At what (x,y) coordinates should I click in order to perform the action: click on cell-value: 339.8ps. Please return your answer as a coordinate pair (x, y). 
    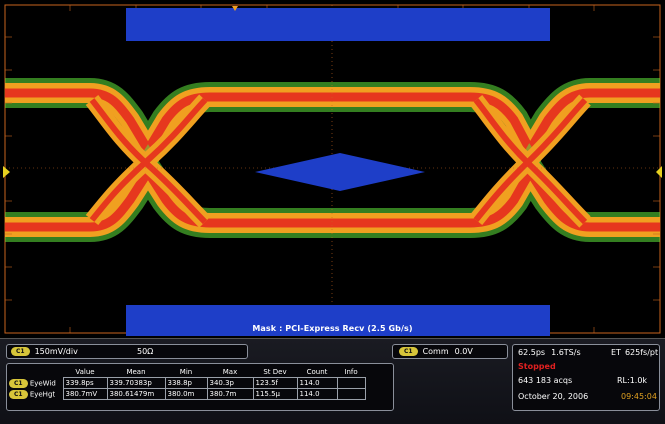
    Looking at the image, I should click on (85, 383).